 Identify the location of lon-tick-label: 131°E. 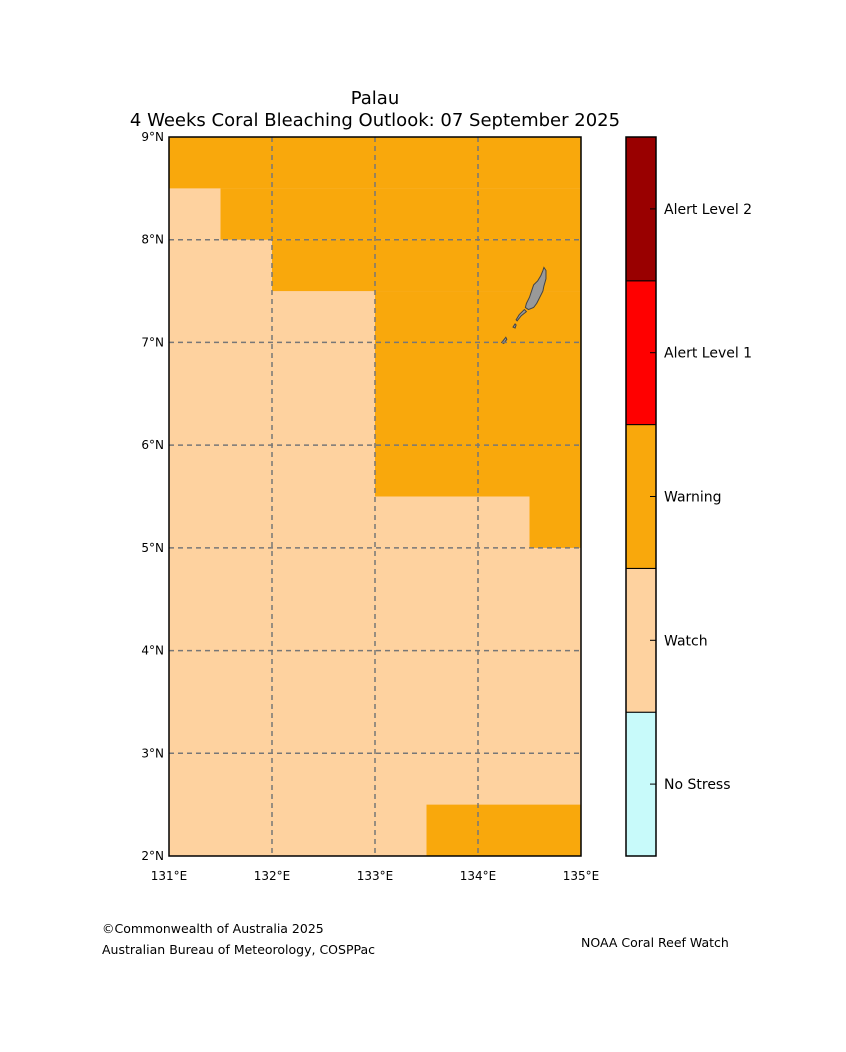
(169, 876).